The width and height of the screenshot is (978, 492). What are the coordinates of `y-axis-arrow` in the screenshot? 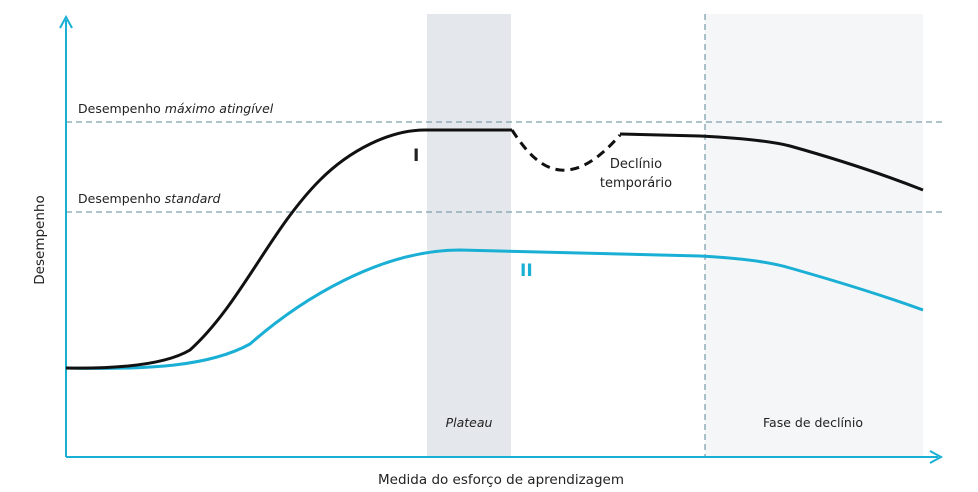 It's located at (66, 21).